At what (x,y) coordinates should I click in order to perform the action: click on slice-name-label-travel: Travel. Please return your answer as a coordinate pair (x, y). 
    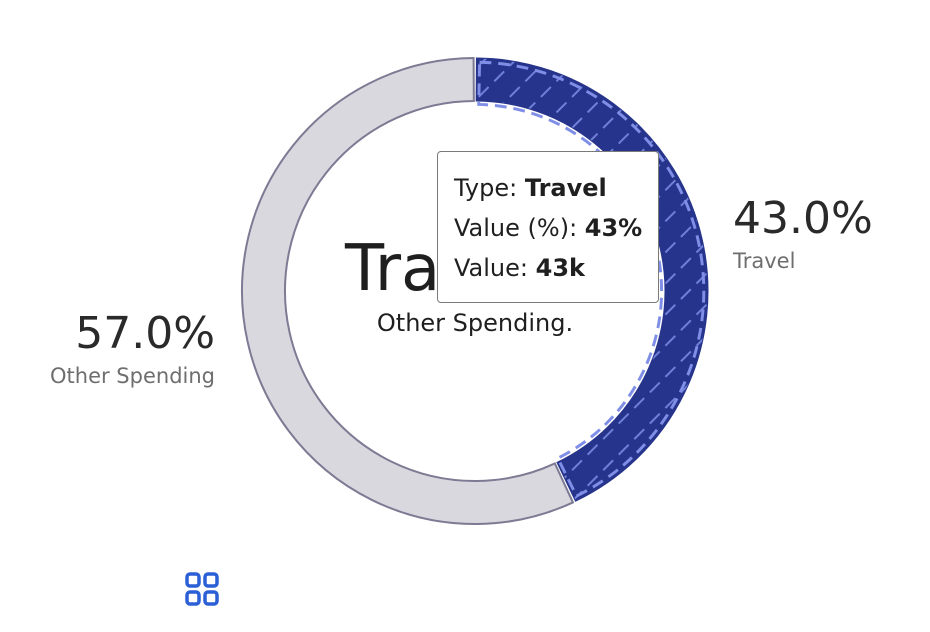
    Looking at the image, I should click on (763, 261).